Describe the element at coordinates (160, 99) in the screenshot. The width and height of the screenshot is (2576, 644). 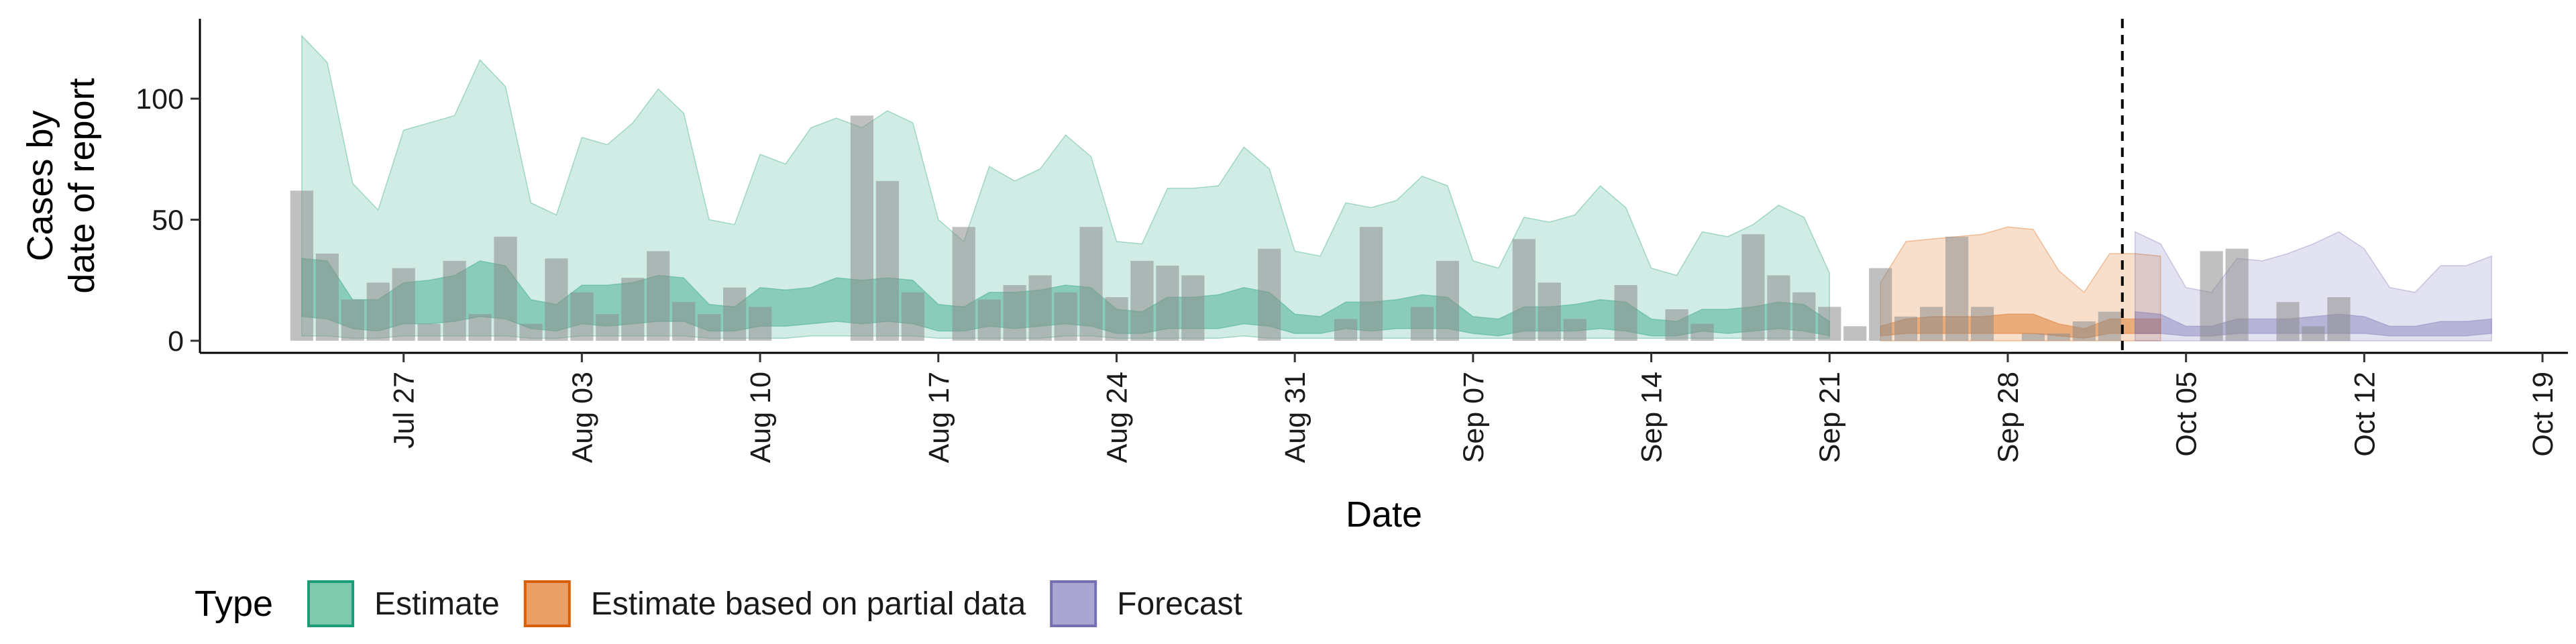
I see `y-tick-label: 100` at that location.